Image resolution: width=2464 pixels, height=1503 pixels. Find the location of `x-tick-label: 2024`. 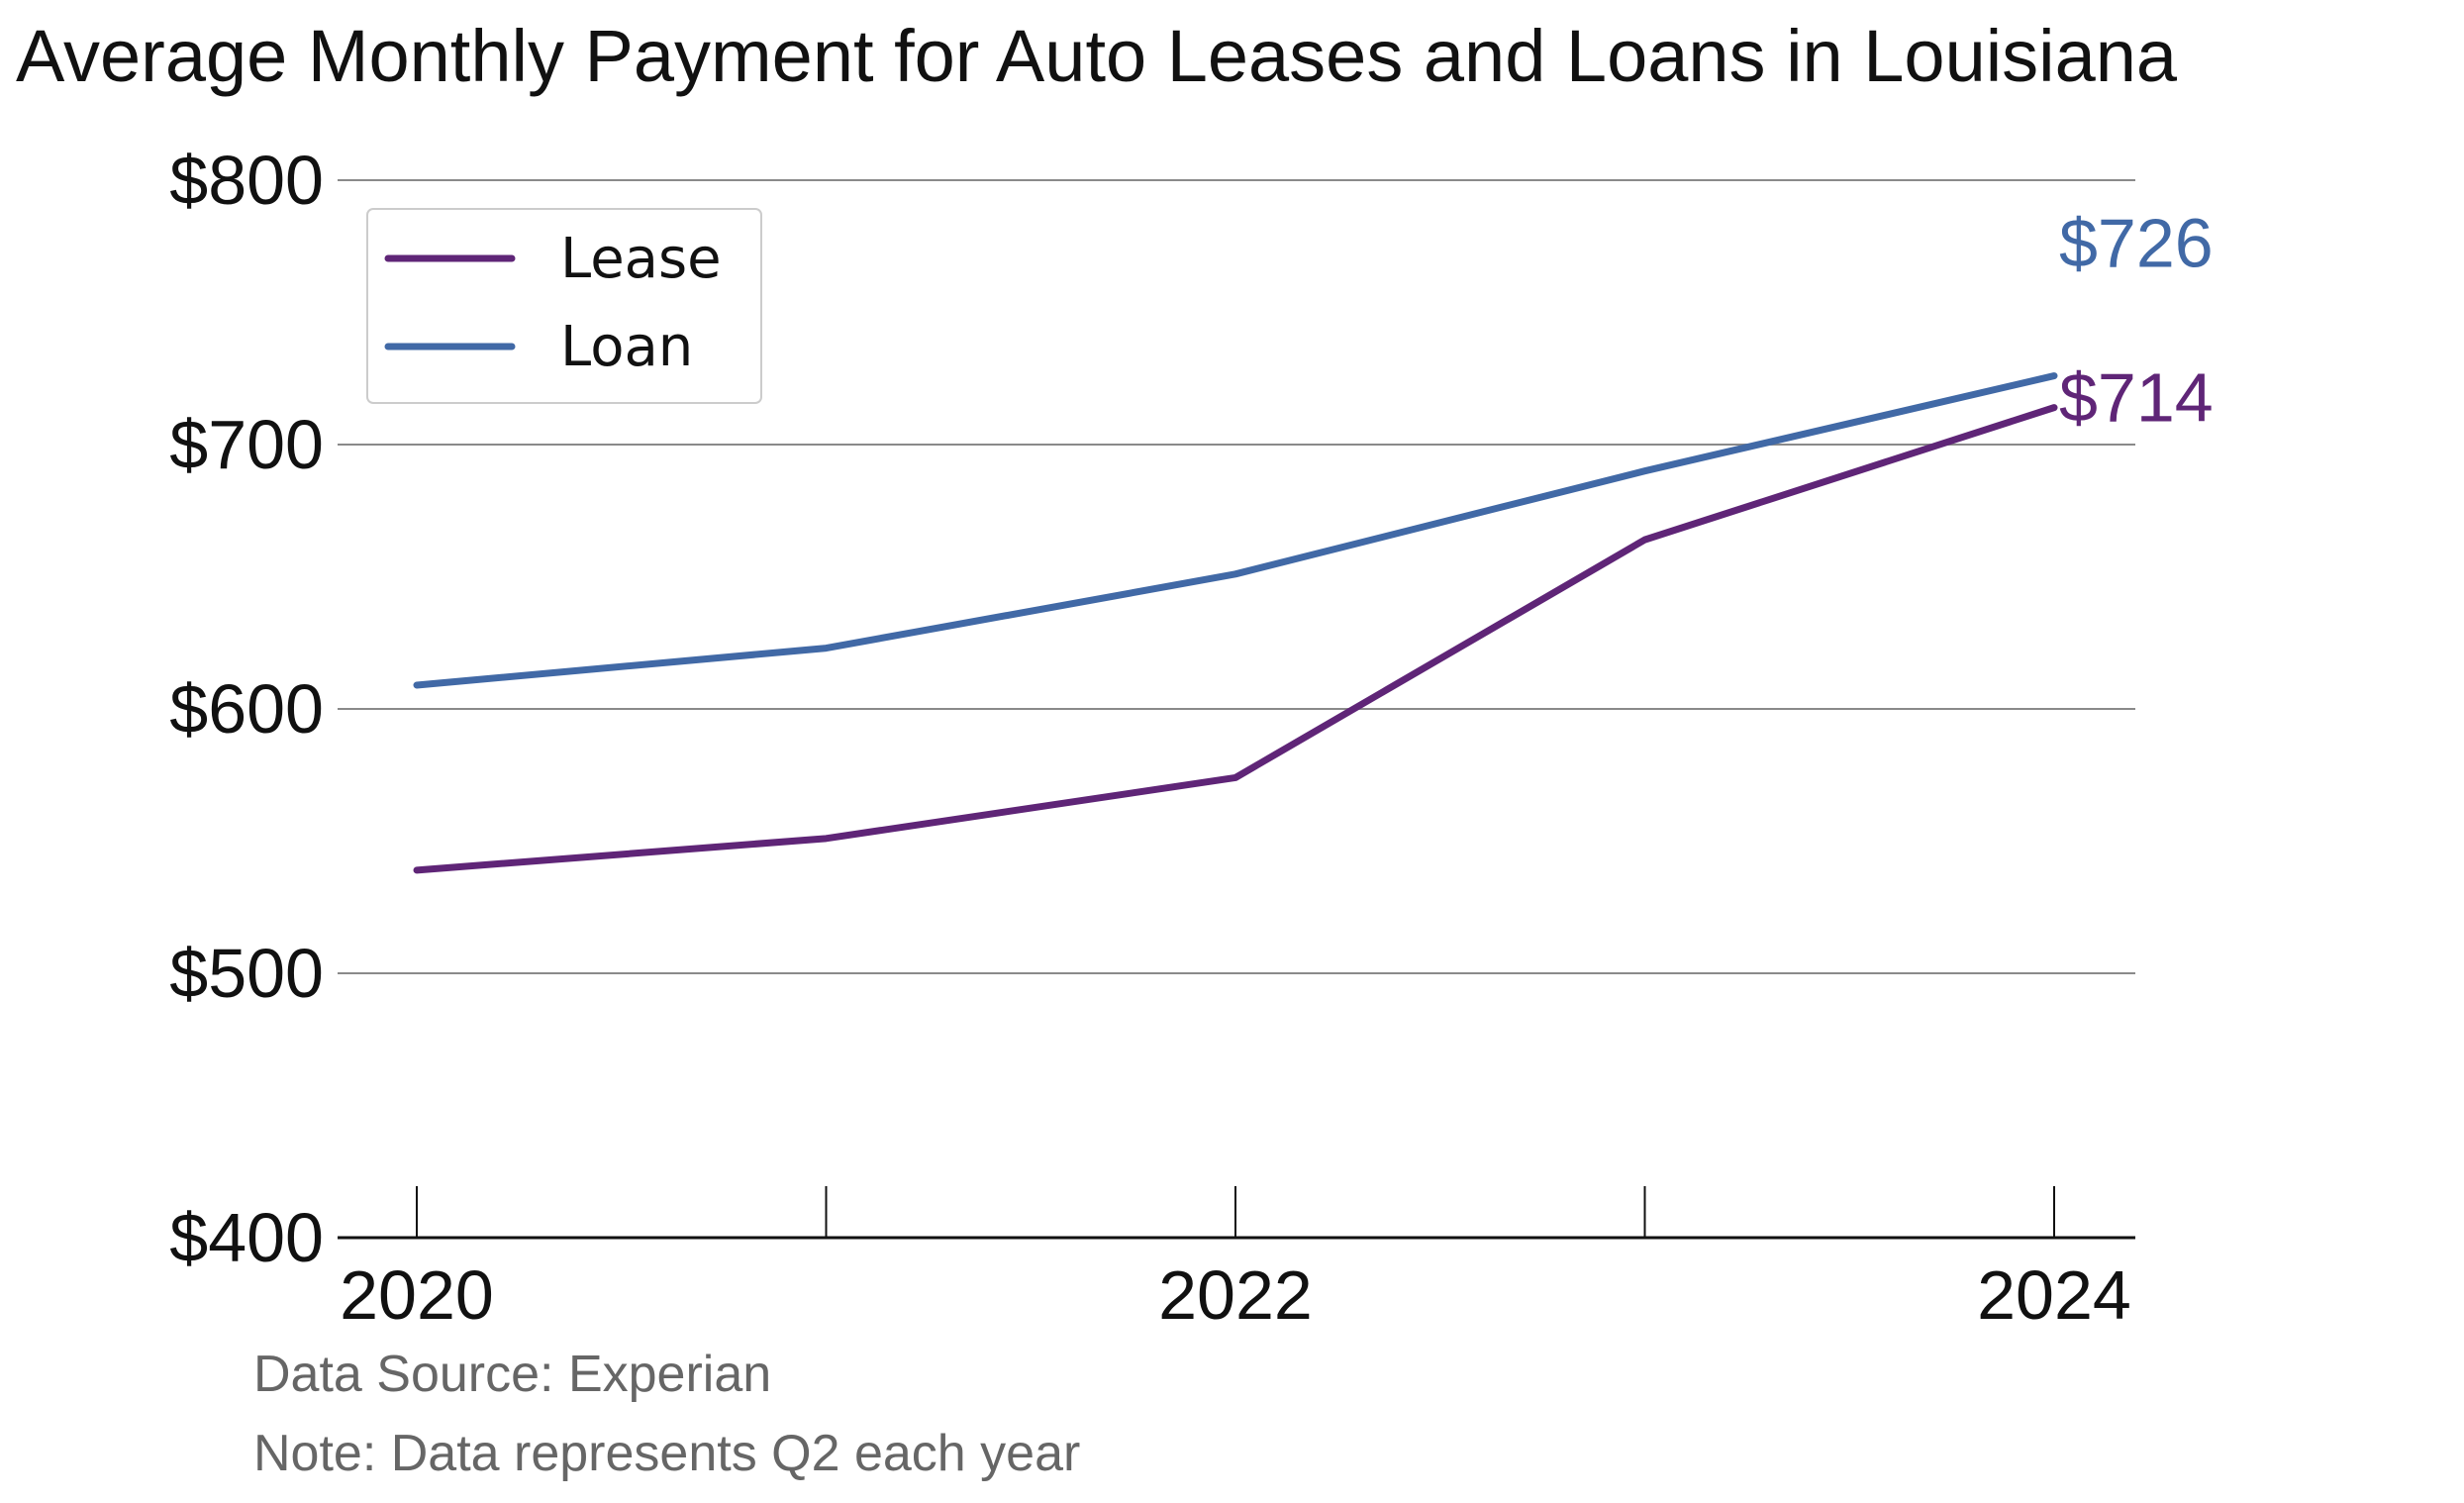

x-tick-label: 2024 is located at coordinates (2054, 1295).